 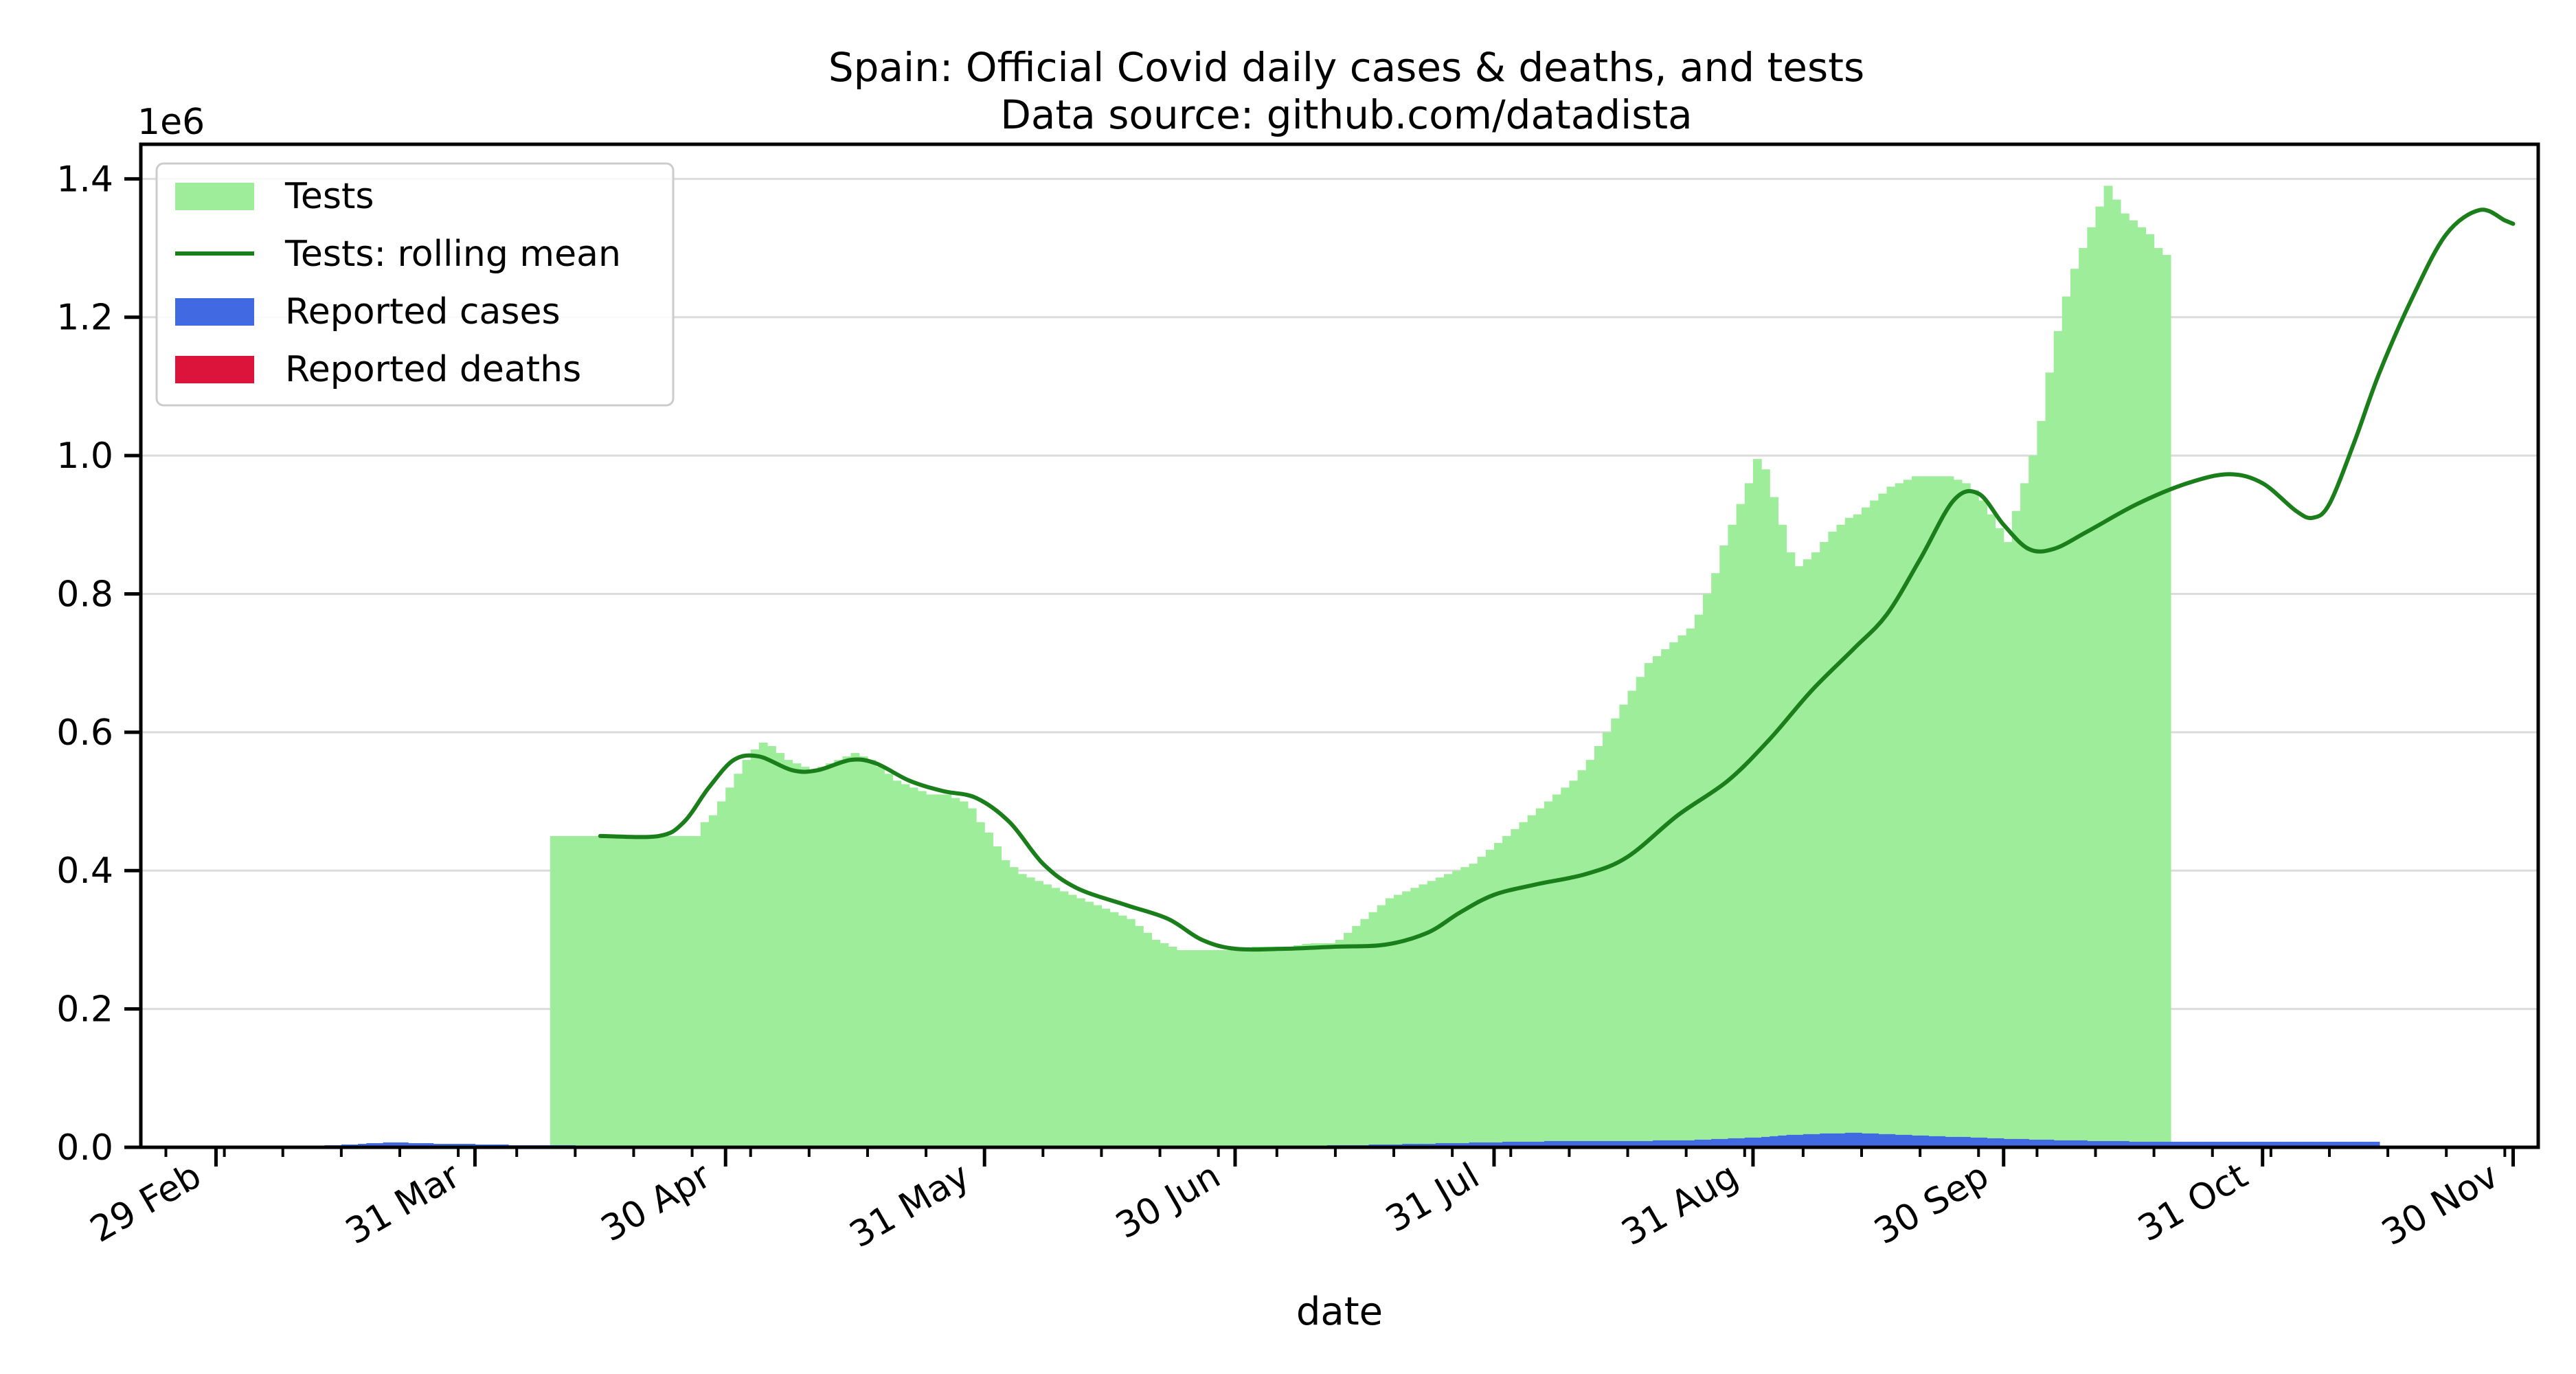 What do you see at coordinates (423, 312) in the screenshot?
I see `legend-cases-label: Reported cases` at bounding box center [423, 312].